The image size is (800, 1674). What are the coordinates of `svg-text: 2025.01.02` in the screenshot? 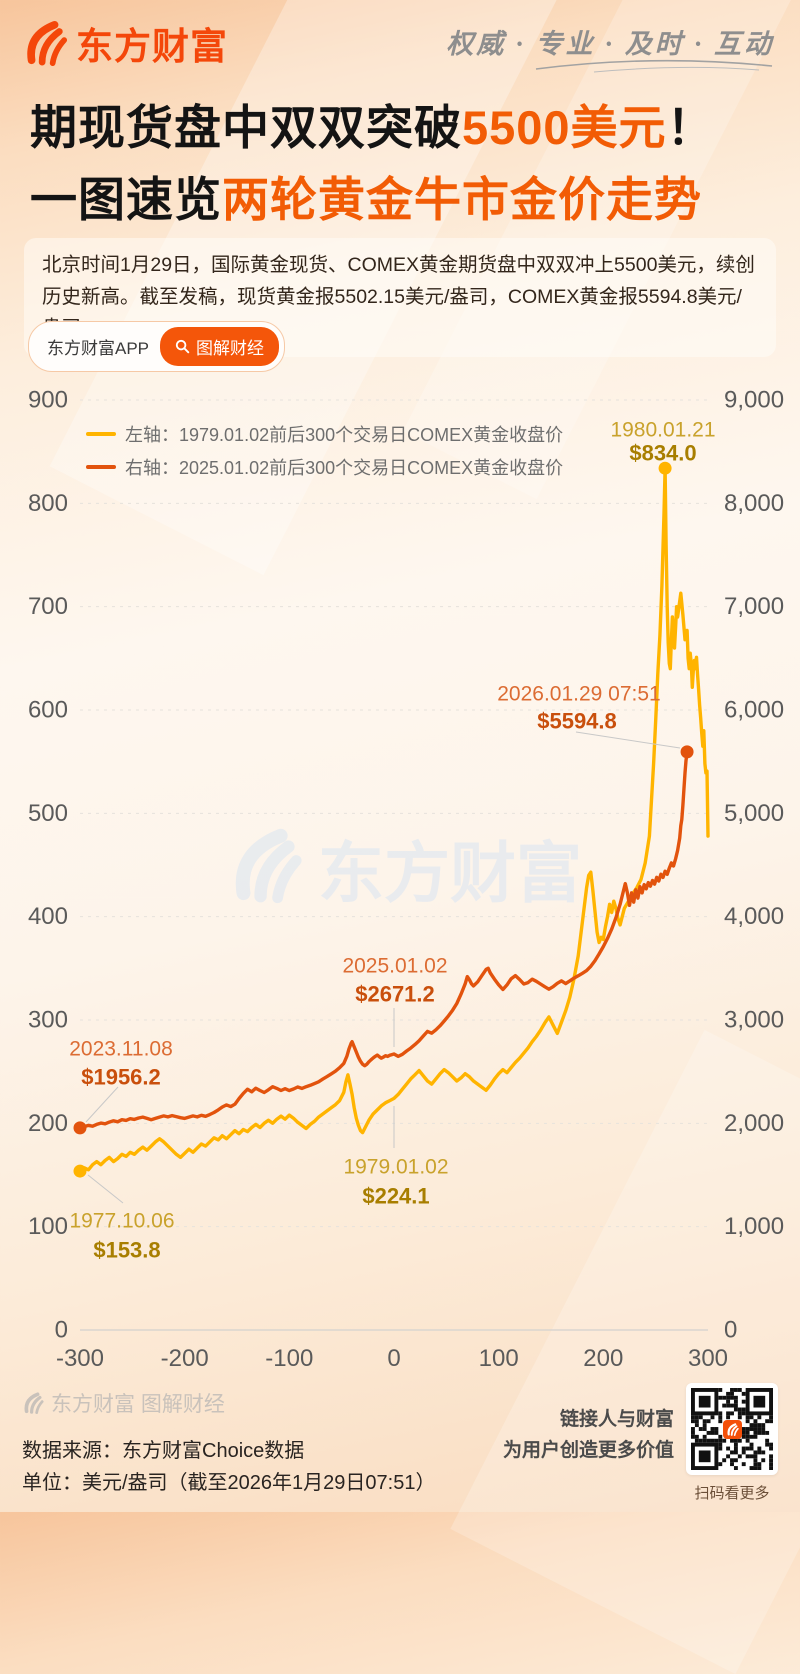 It's located at (394, 966).